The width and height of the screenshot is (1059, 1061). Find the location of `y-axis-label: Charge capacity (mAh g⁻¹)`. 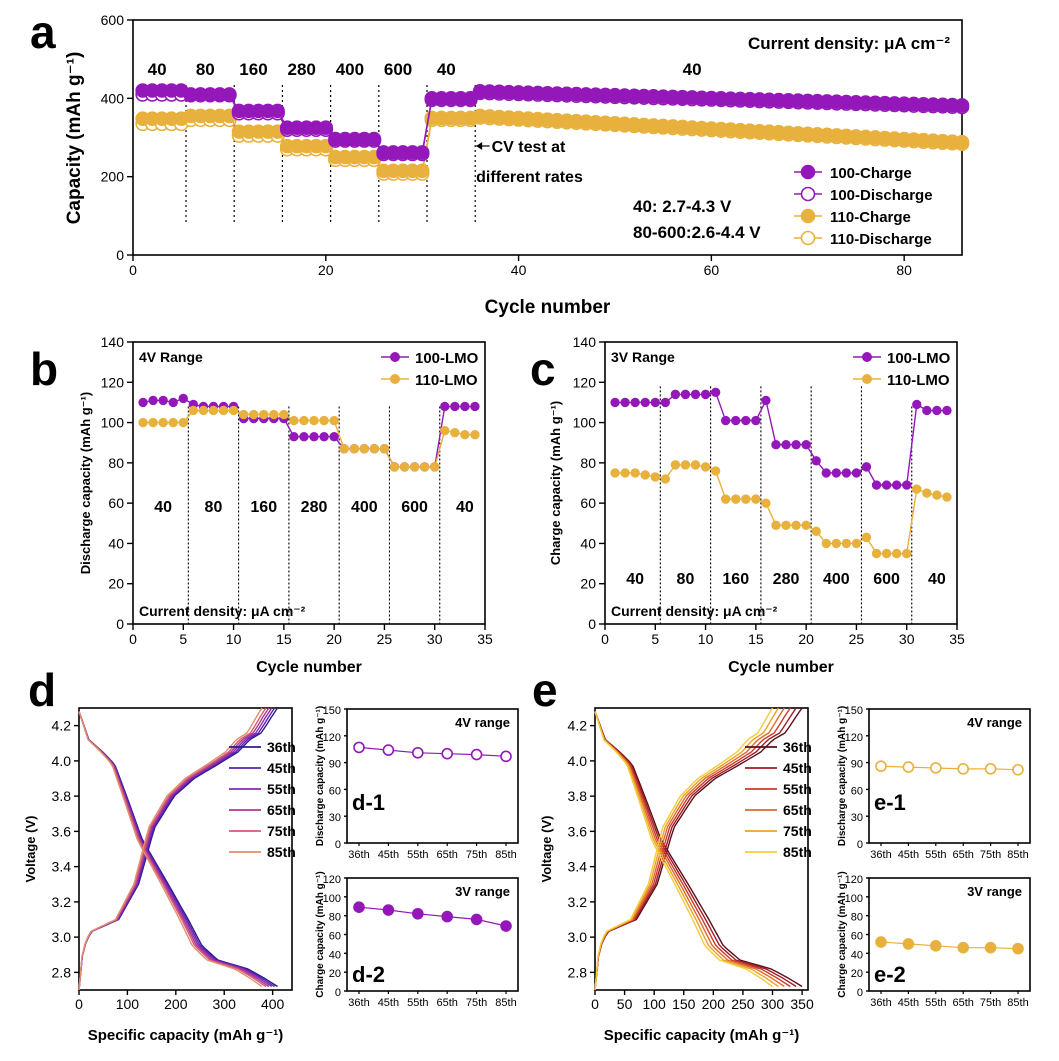

y-axis-label: Charge capacity (mAh g⁻¹) is located at coordinates (842, 934).